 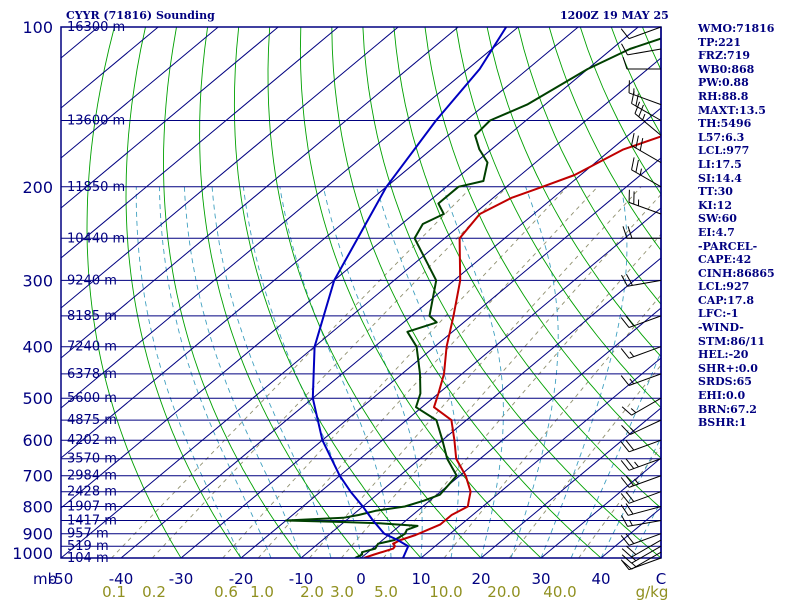 What do you see at coordinates (37, 280) in the screenshot?
I see `pressure-tick-label: 300` at bounding box center [37, 280].